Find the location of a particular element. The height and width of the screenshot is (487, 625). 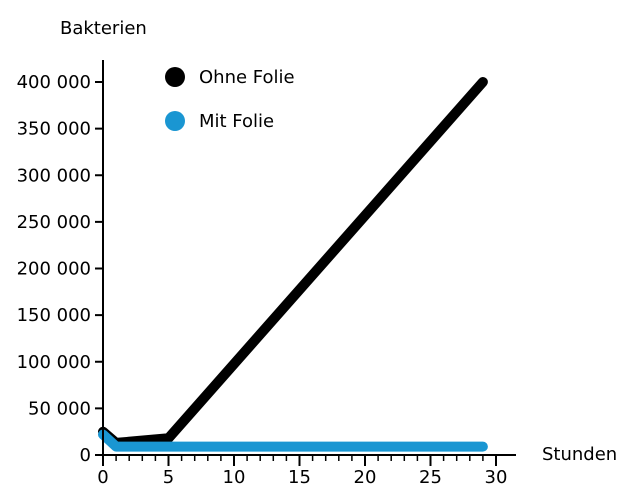

legend-label-1: Mit Folie is located at coordinates (236, 121).